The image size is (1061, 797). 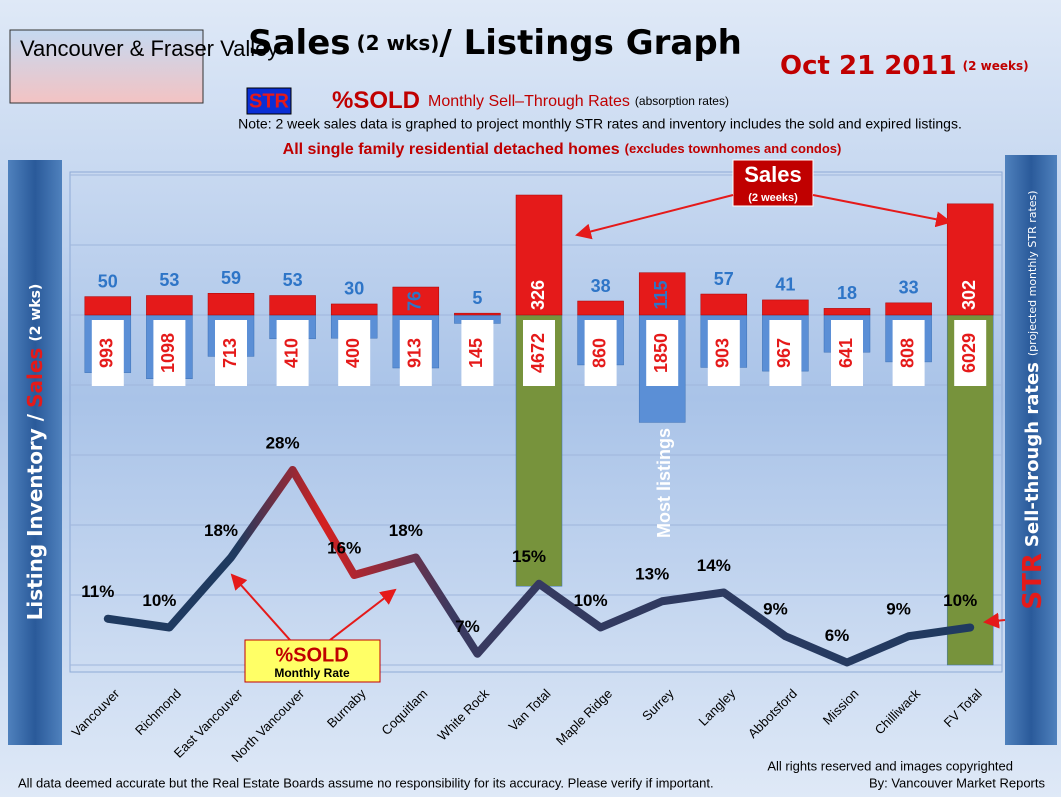 I want to click on y-label-part: (2 wks), so click(x=36, y=313).